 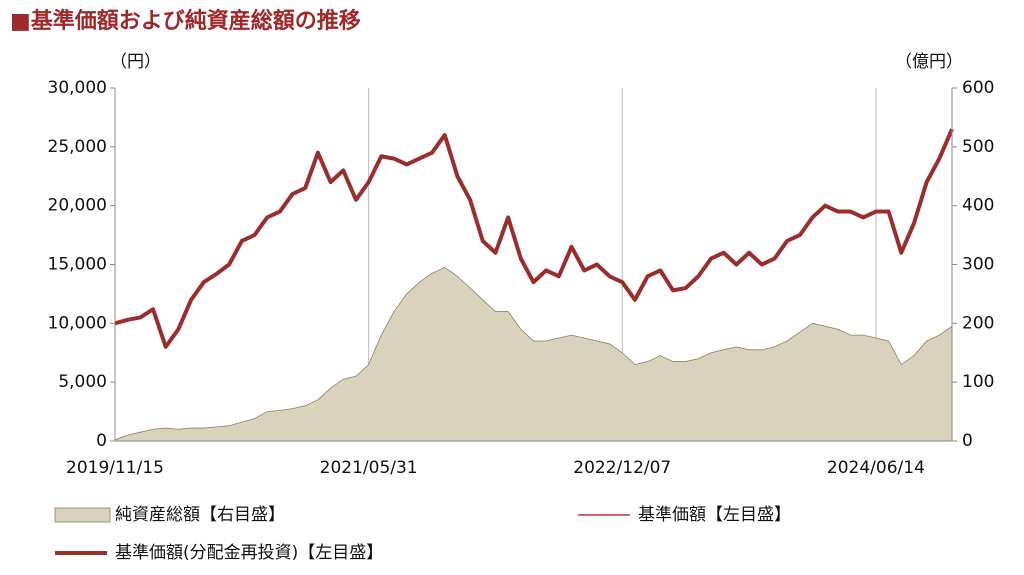 What do you see at coordinates (77, 206) in the screenshot?
I see `y-tick-label: 20,000` at bounding box center [77, 206].